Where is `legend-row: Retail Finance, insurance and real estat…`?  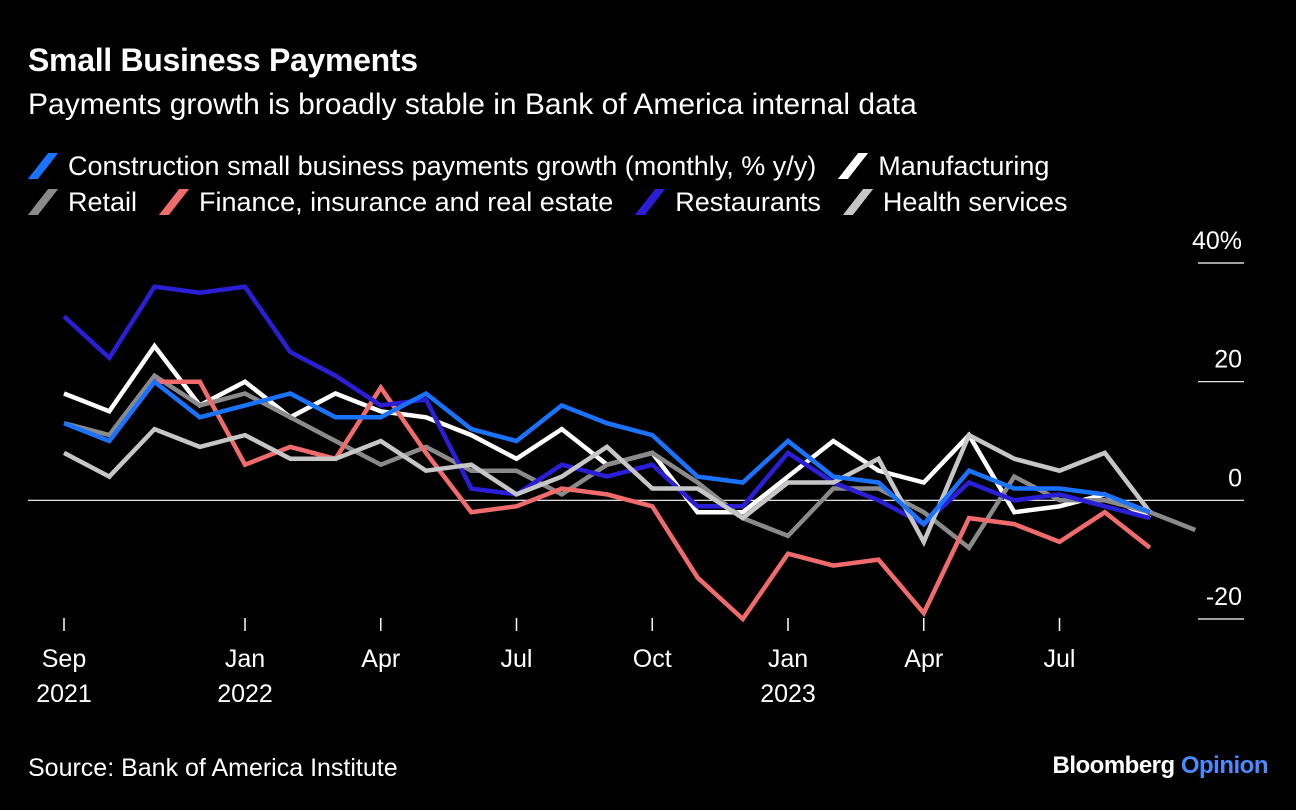 legend-row: Retail Finance, insurance and real estat… is located at coordinates (627, 202).